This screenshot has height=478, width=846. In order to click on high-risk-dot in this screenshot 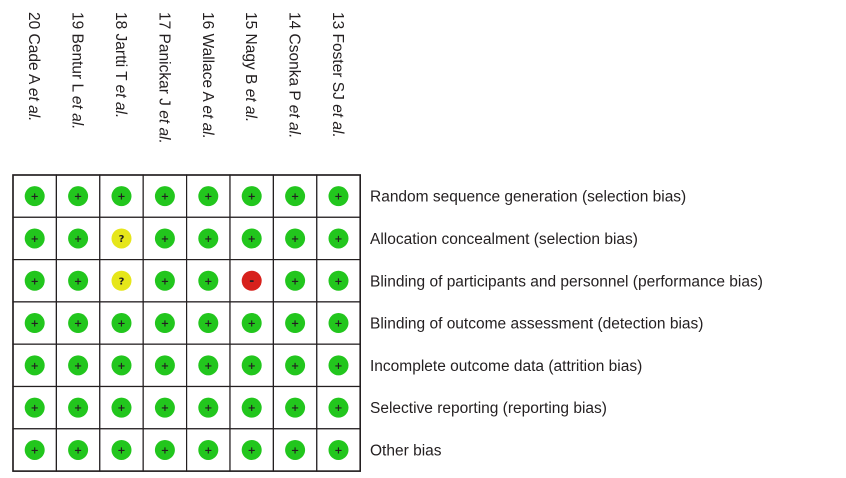, I will do `click(251, 280)`.